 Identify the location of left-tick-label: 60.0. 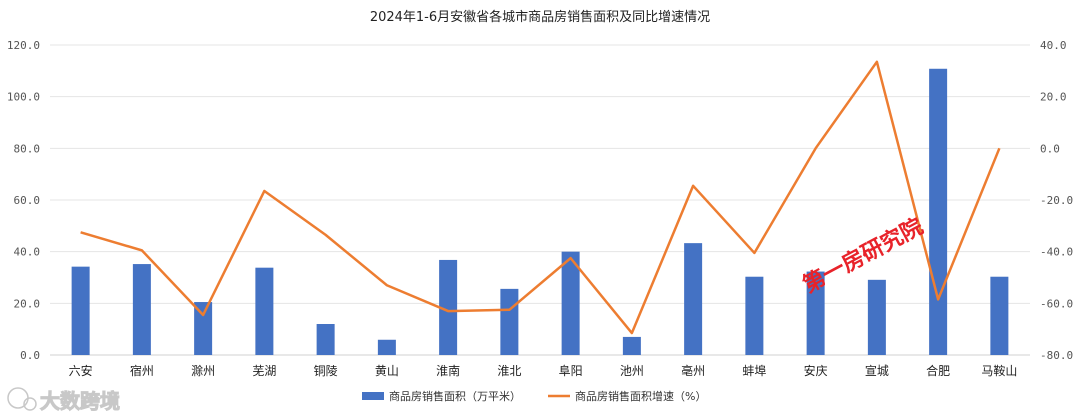
(27, 200).